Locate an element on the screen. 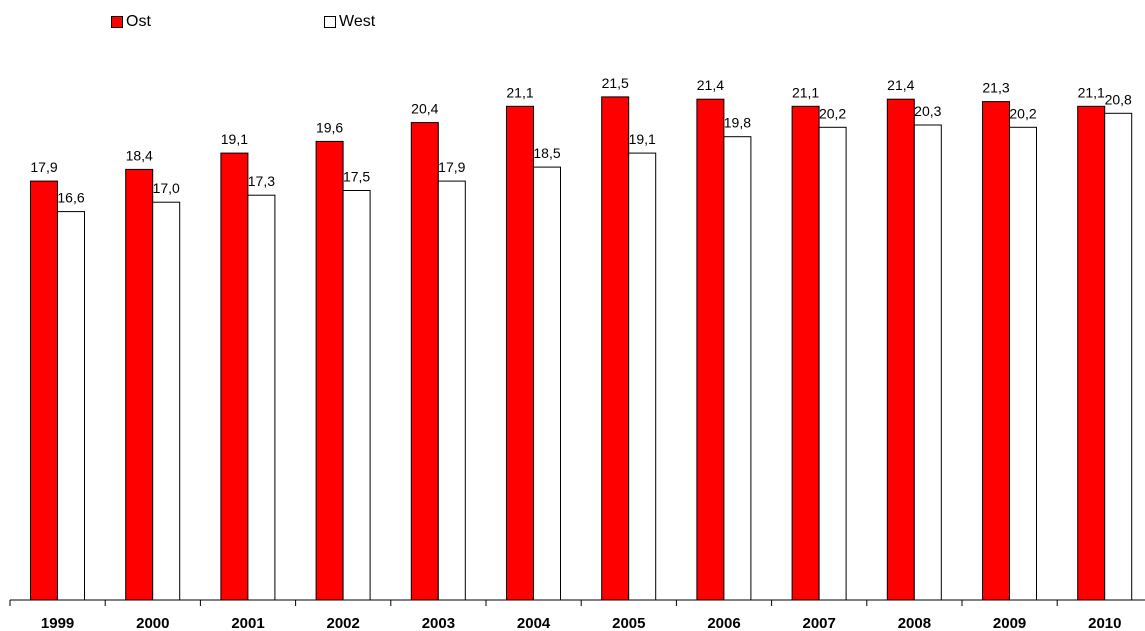  data-label-ost-2004: 21,1 is located at coordinates (519, 92).